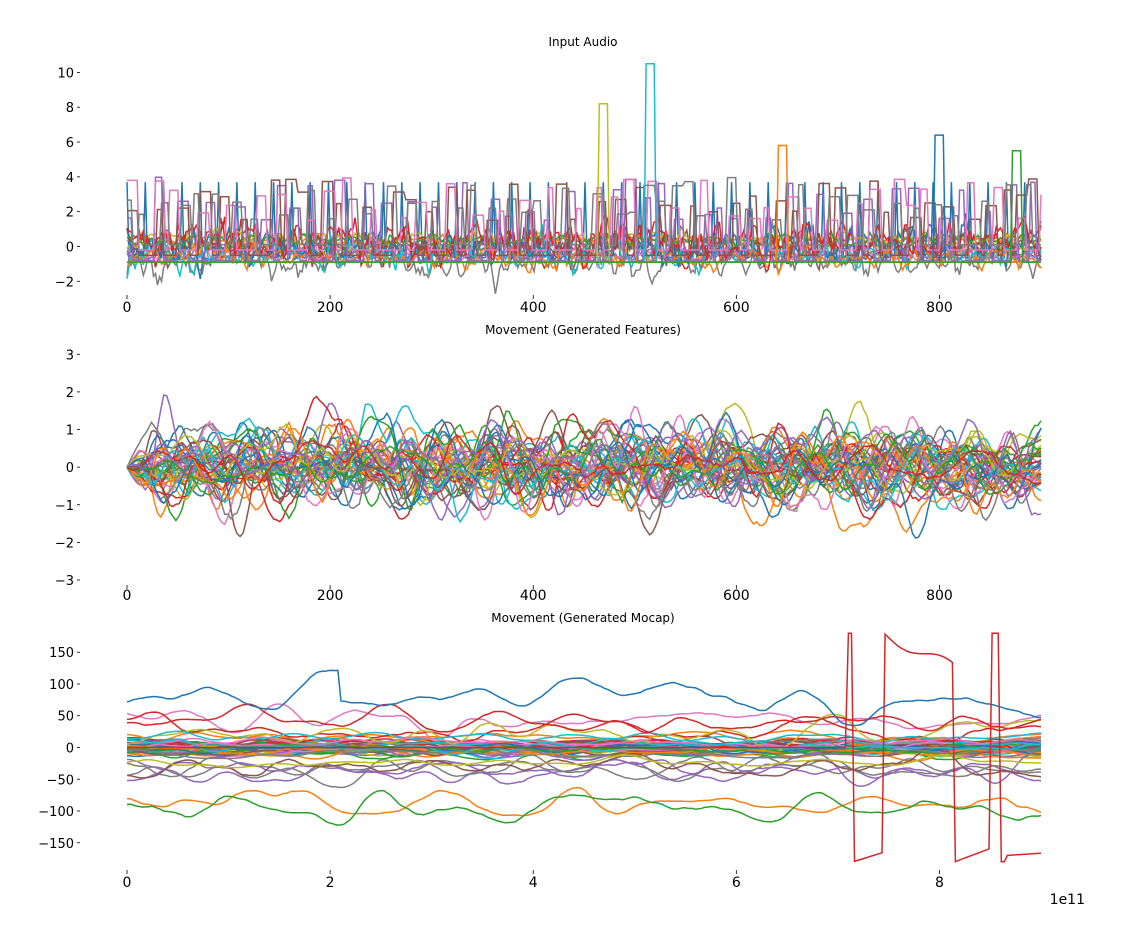 The image size is (1121, 943). Describe the element at coordinates (64, 506) in the screenshot. I see `y-tick-label: −1` at that location.